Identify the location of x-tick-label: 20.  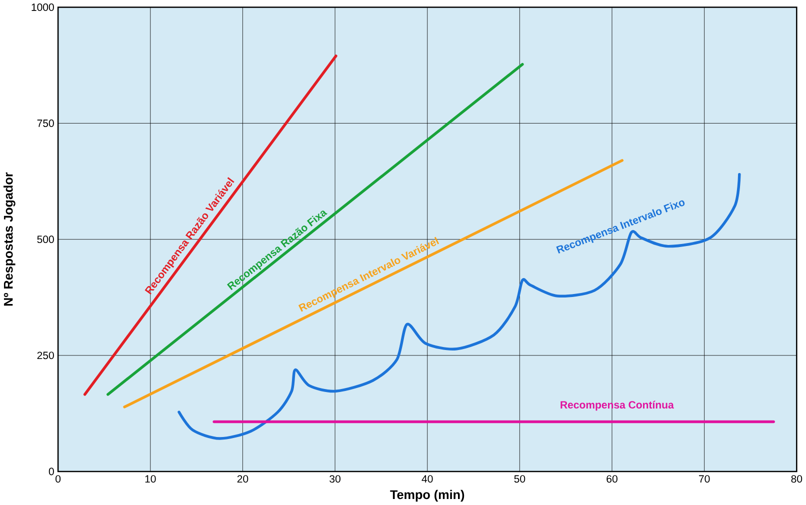
(242, 479).